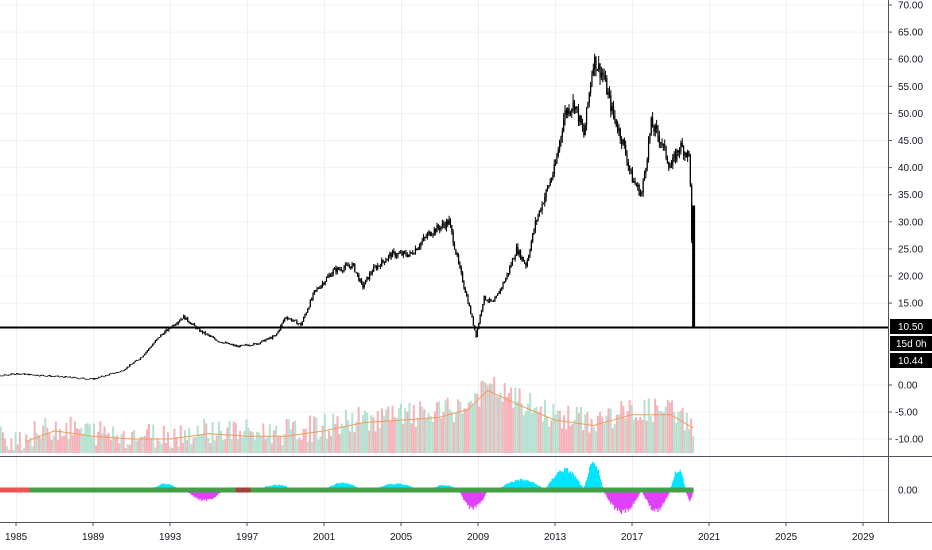 The width and height of the screenshot is (932, 550). Describe the element at coordinates (910, 304) in the screenshot. I see `price-tick-label: 15.00` at that location.